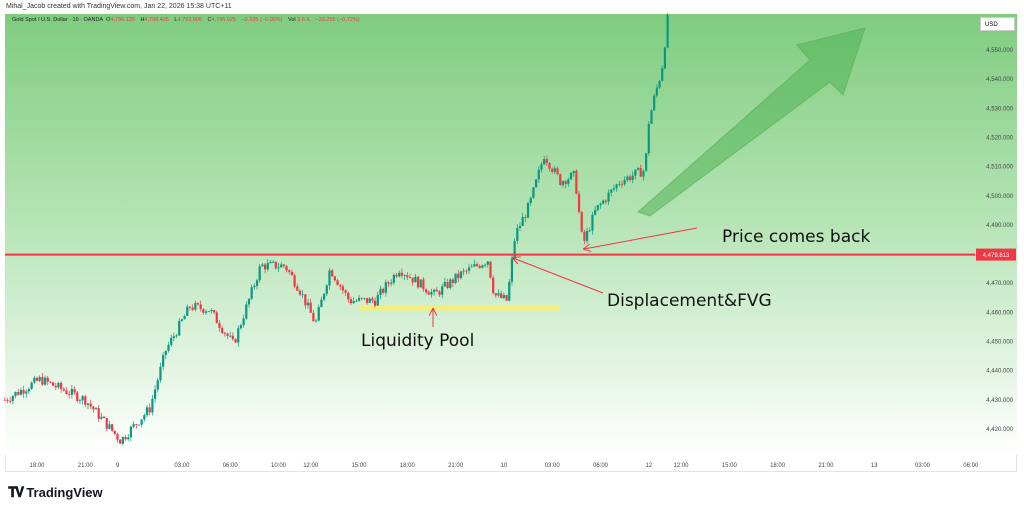 This screenshot has height=507, width=1024. I want to click on price-axis, so click(996, 234).